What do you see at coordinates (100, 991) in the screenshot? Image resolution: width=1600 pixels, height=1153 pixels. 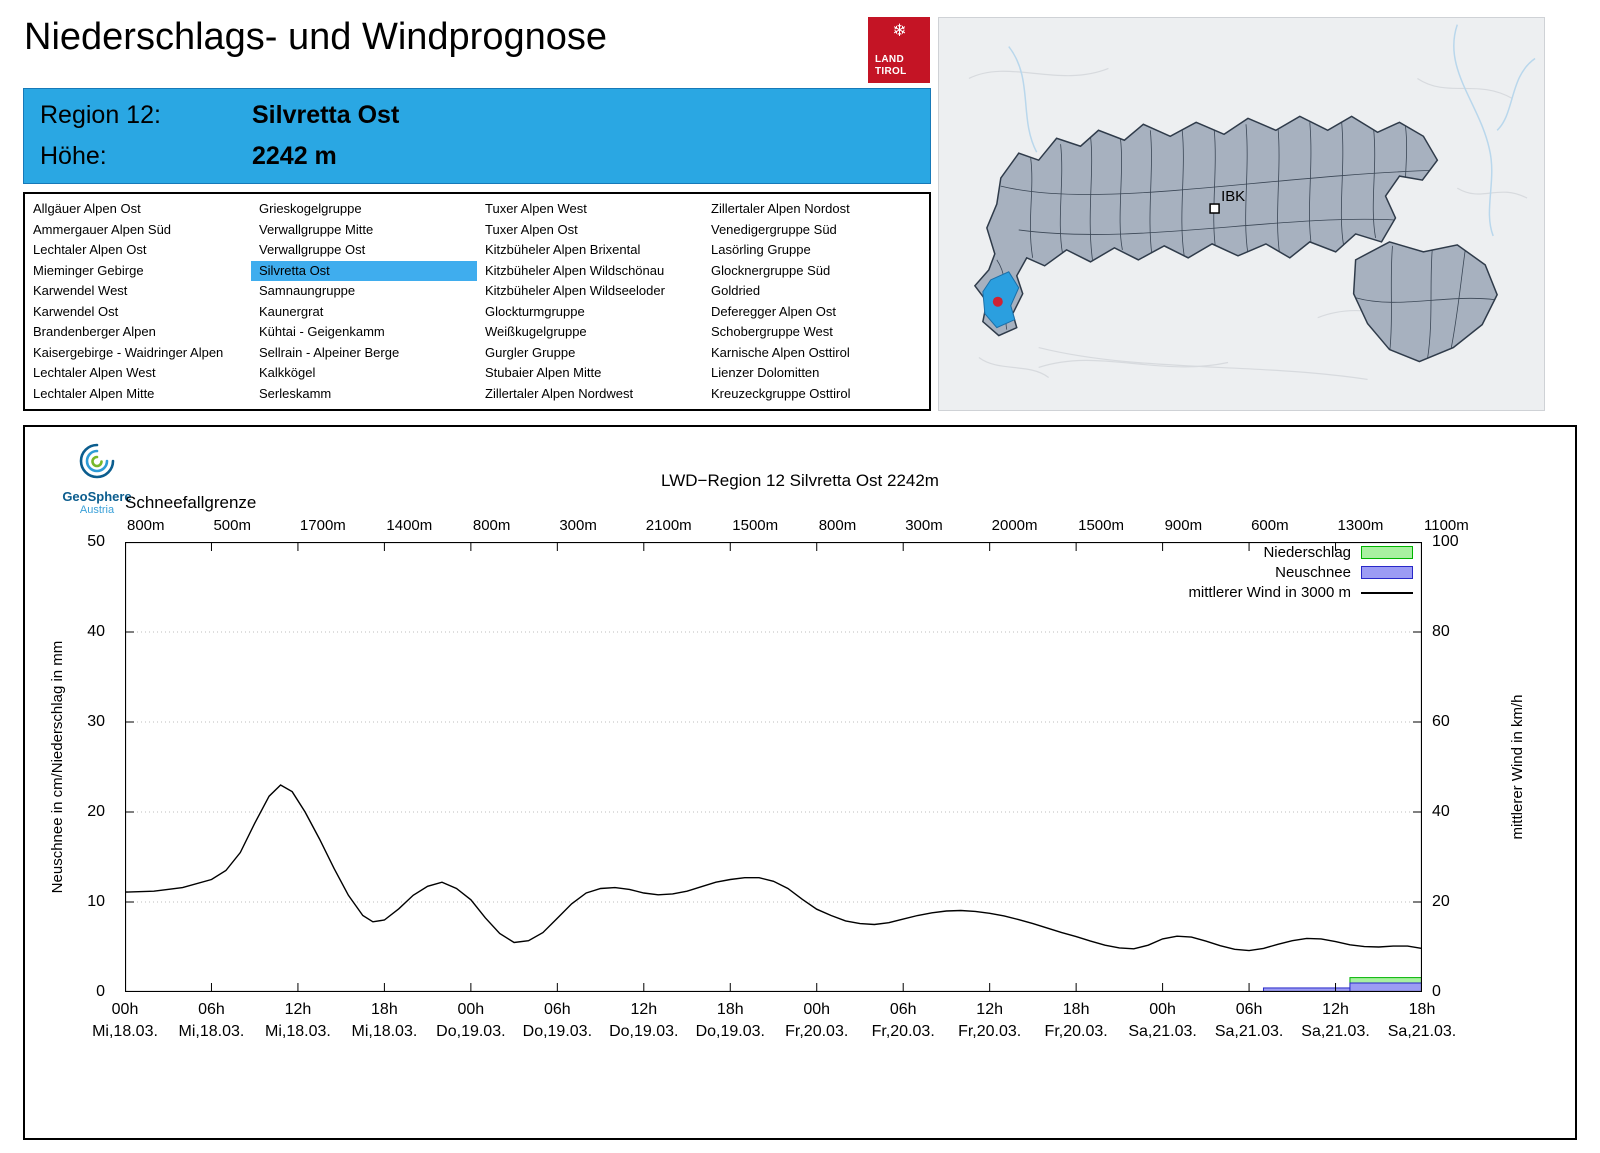 I see `y-left-tick-label: 0` at bounding box center [100, 991].